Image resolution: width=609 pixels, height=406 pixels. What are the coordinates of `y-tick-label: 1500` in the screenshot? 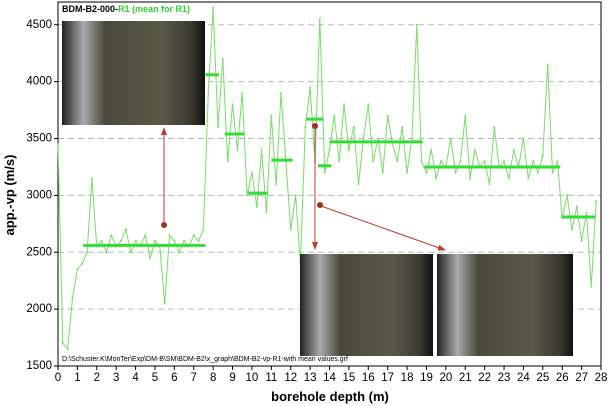 It's located at (39, 366).